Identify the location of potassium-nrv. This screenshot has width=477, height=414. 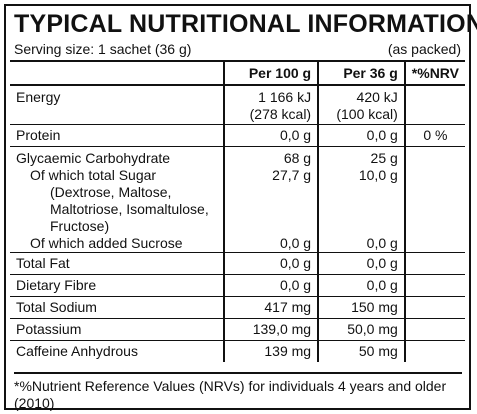
(434, 329).